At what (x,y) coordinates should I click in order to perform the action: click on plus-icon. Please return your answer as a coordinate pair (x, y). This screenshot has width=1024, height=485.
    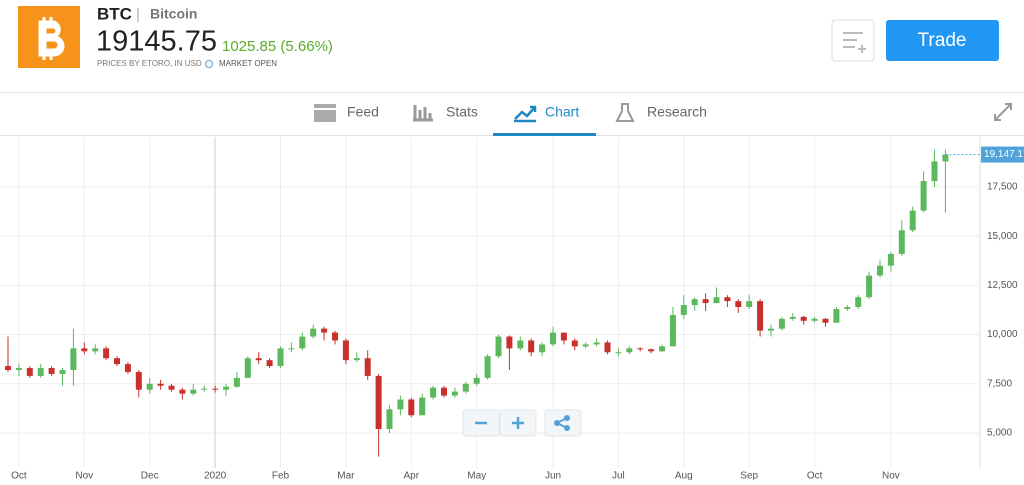
    Looking at the image, I should click on (518, 423).